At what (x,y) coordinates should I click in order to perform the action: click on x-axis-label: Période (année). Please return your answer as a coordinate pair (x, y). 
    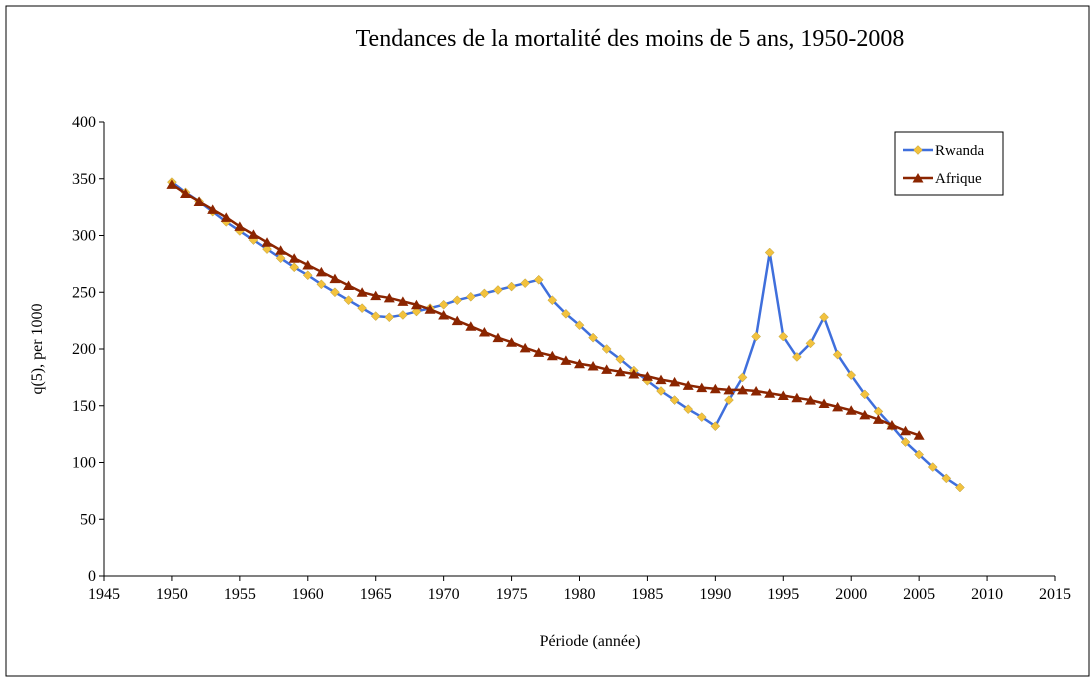
    Looking at the image, I should click on (590, 641).